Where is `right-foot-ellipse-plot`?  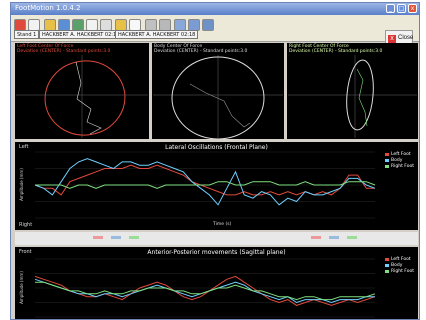
right-foot-ellipse-plot is located at coordinates (352, 96).